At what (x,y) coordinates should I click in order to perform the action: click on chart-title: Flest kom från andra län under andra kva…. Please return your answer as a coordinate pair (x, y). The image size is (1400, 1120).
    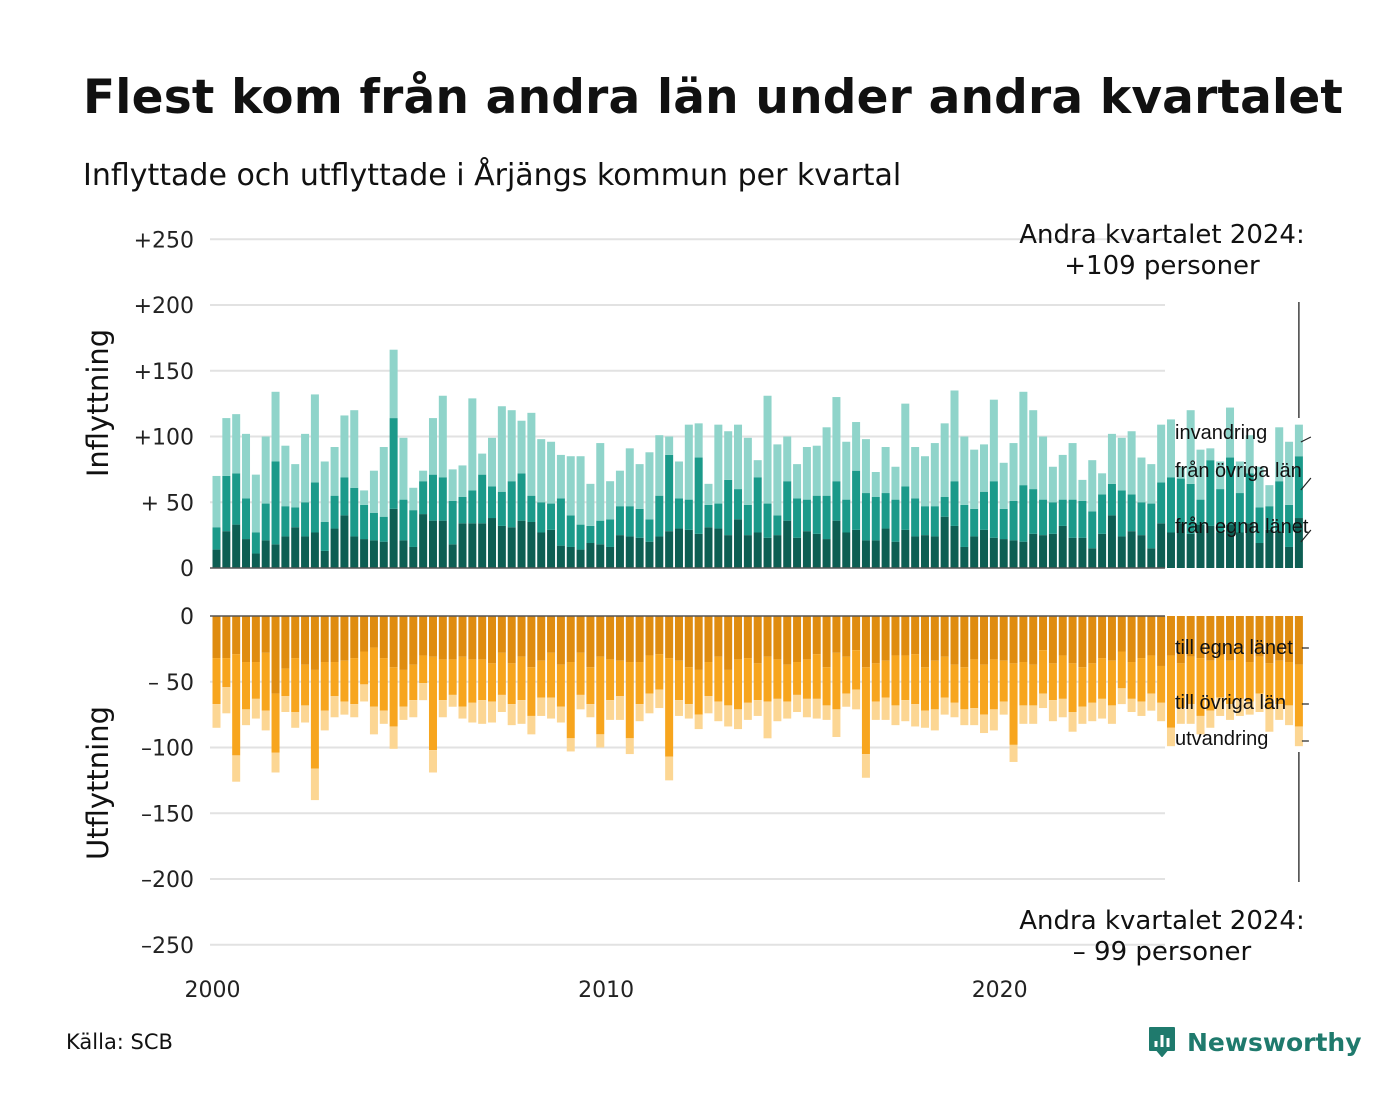
    Looking at the image, I should click on (713, 97).